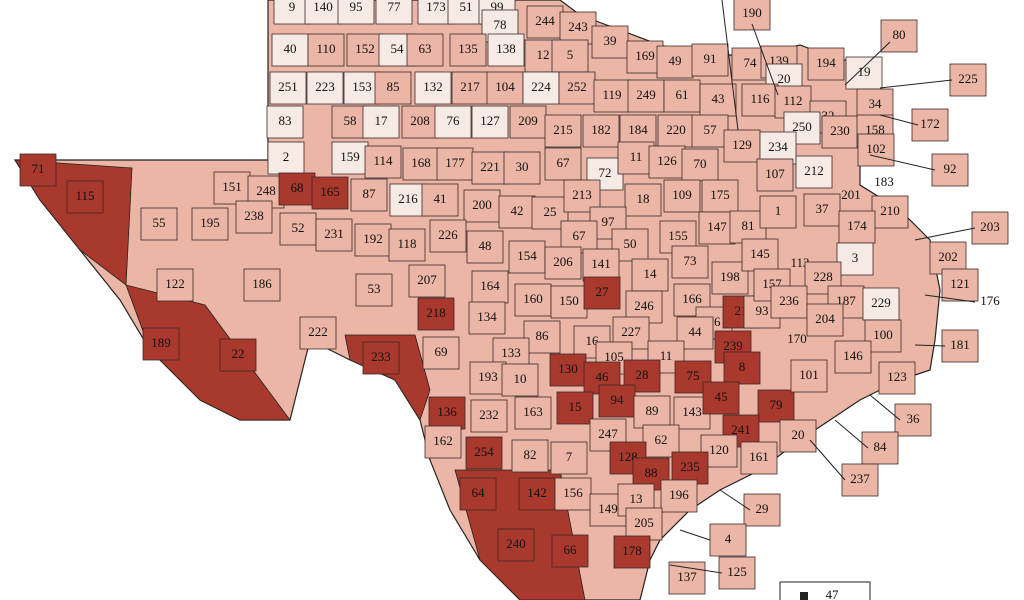  I want to click on county-label: 153, so click(362, 86).